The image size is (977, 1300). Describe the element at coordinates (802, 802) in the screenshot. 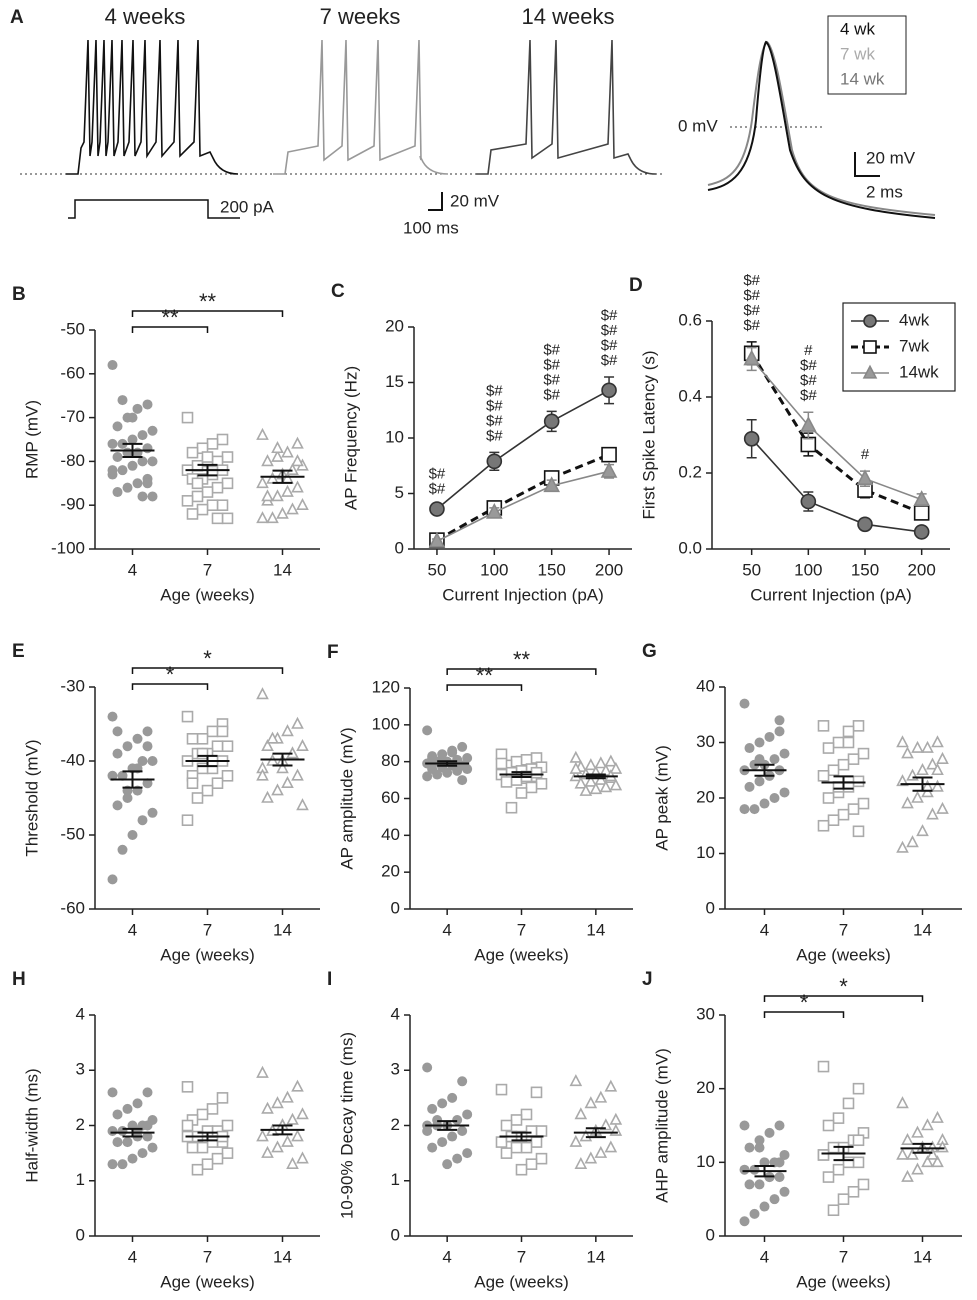

I see `panel: G AP peak (mV) Age (weeks) 0 10 20 30 40 4 7 14` at that location.